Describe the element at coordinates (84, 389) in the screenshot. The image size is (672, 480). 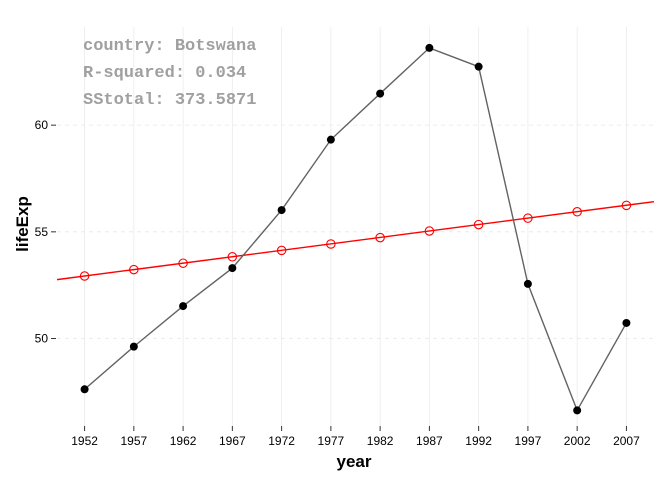
I see `lifeexp-point-1952` at that location.